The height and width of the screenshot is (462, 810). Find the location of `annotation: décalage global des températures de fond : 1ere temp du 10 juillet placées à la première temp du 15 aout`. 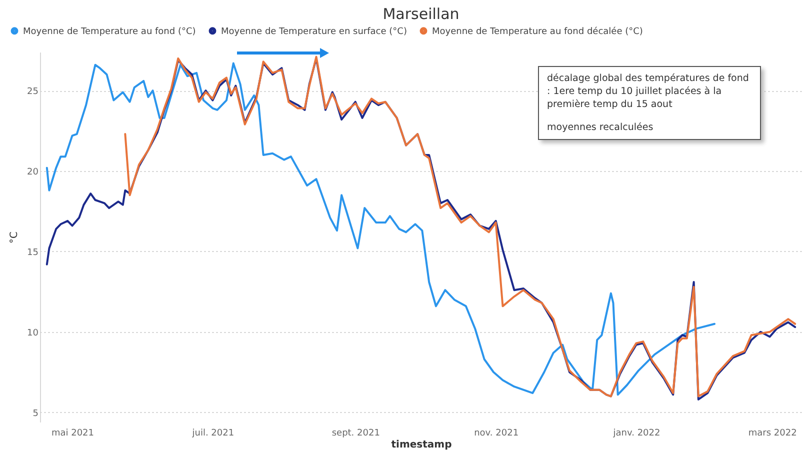

annotation: décalage global des températures de fond : 1ere temp du 10 juillet placées à la première temp du 15 aout is located at coordinates (648, 91).